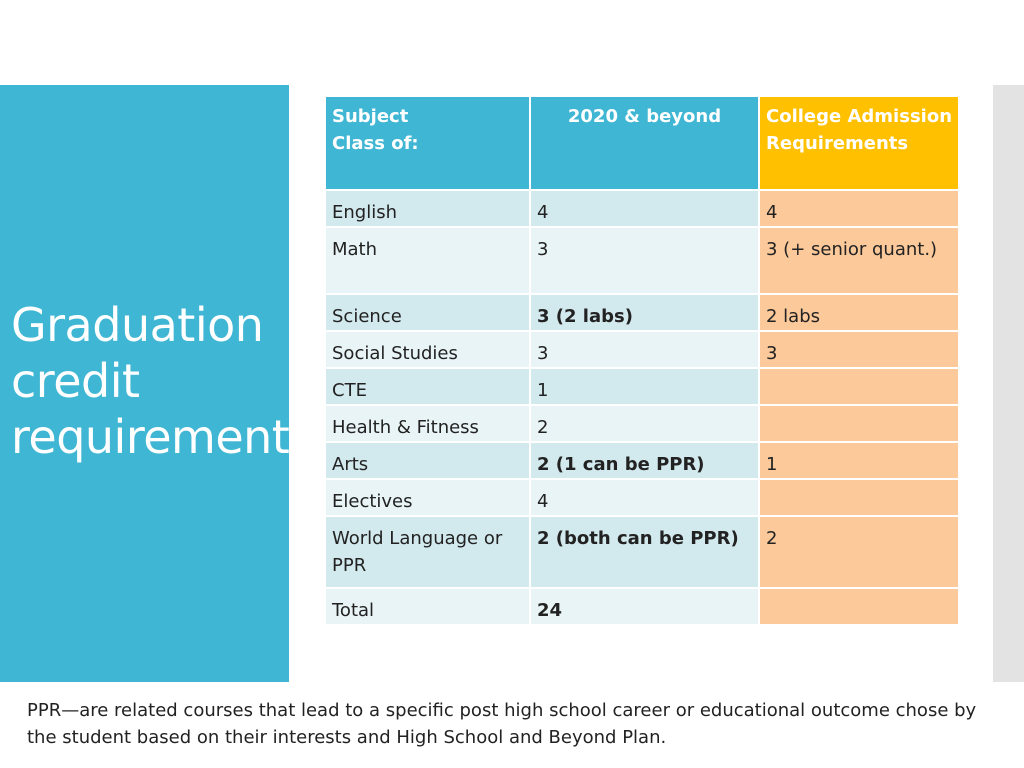  What do you see at coordinates (859, 143) in the screenshot?
I see `header-college-admission: College Admission Requirements` at bounding box center [859, 143].